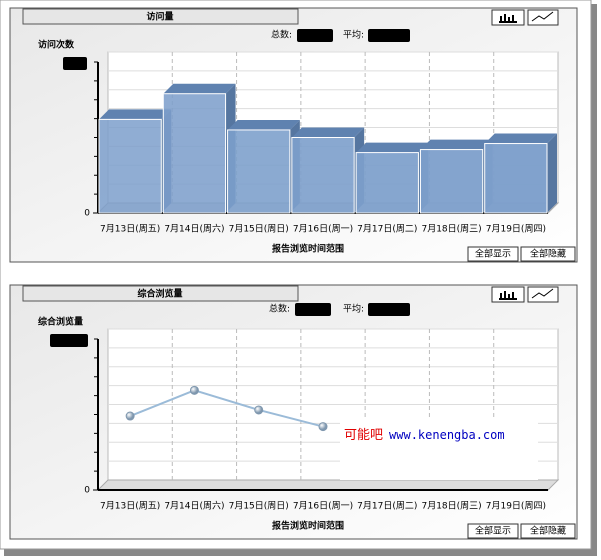  I want to click on y-axis-title: 综合浏览量, so click(60, 322).